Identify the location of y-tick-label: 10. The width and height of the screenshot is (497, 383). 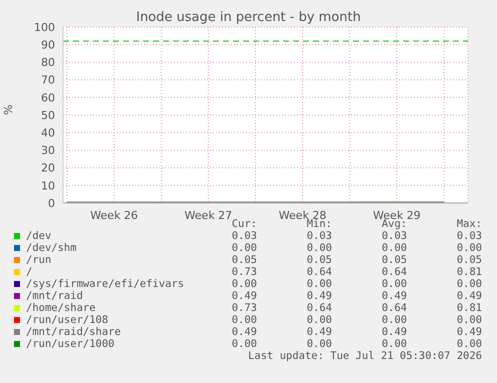
(48, 185).